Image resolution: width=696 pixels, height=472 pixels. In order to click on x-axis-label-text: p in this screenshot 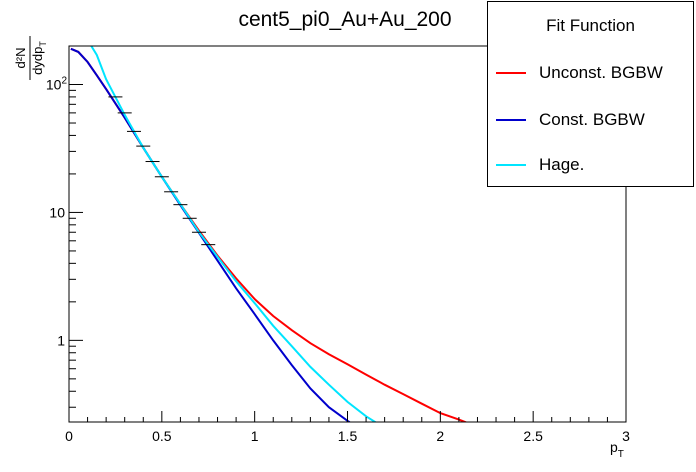, I will do `click(614, 447)`.